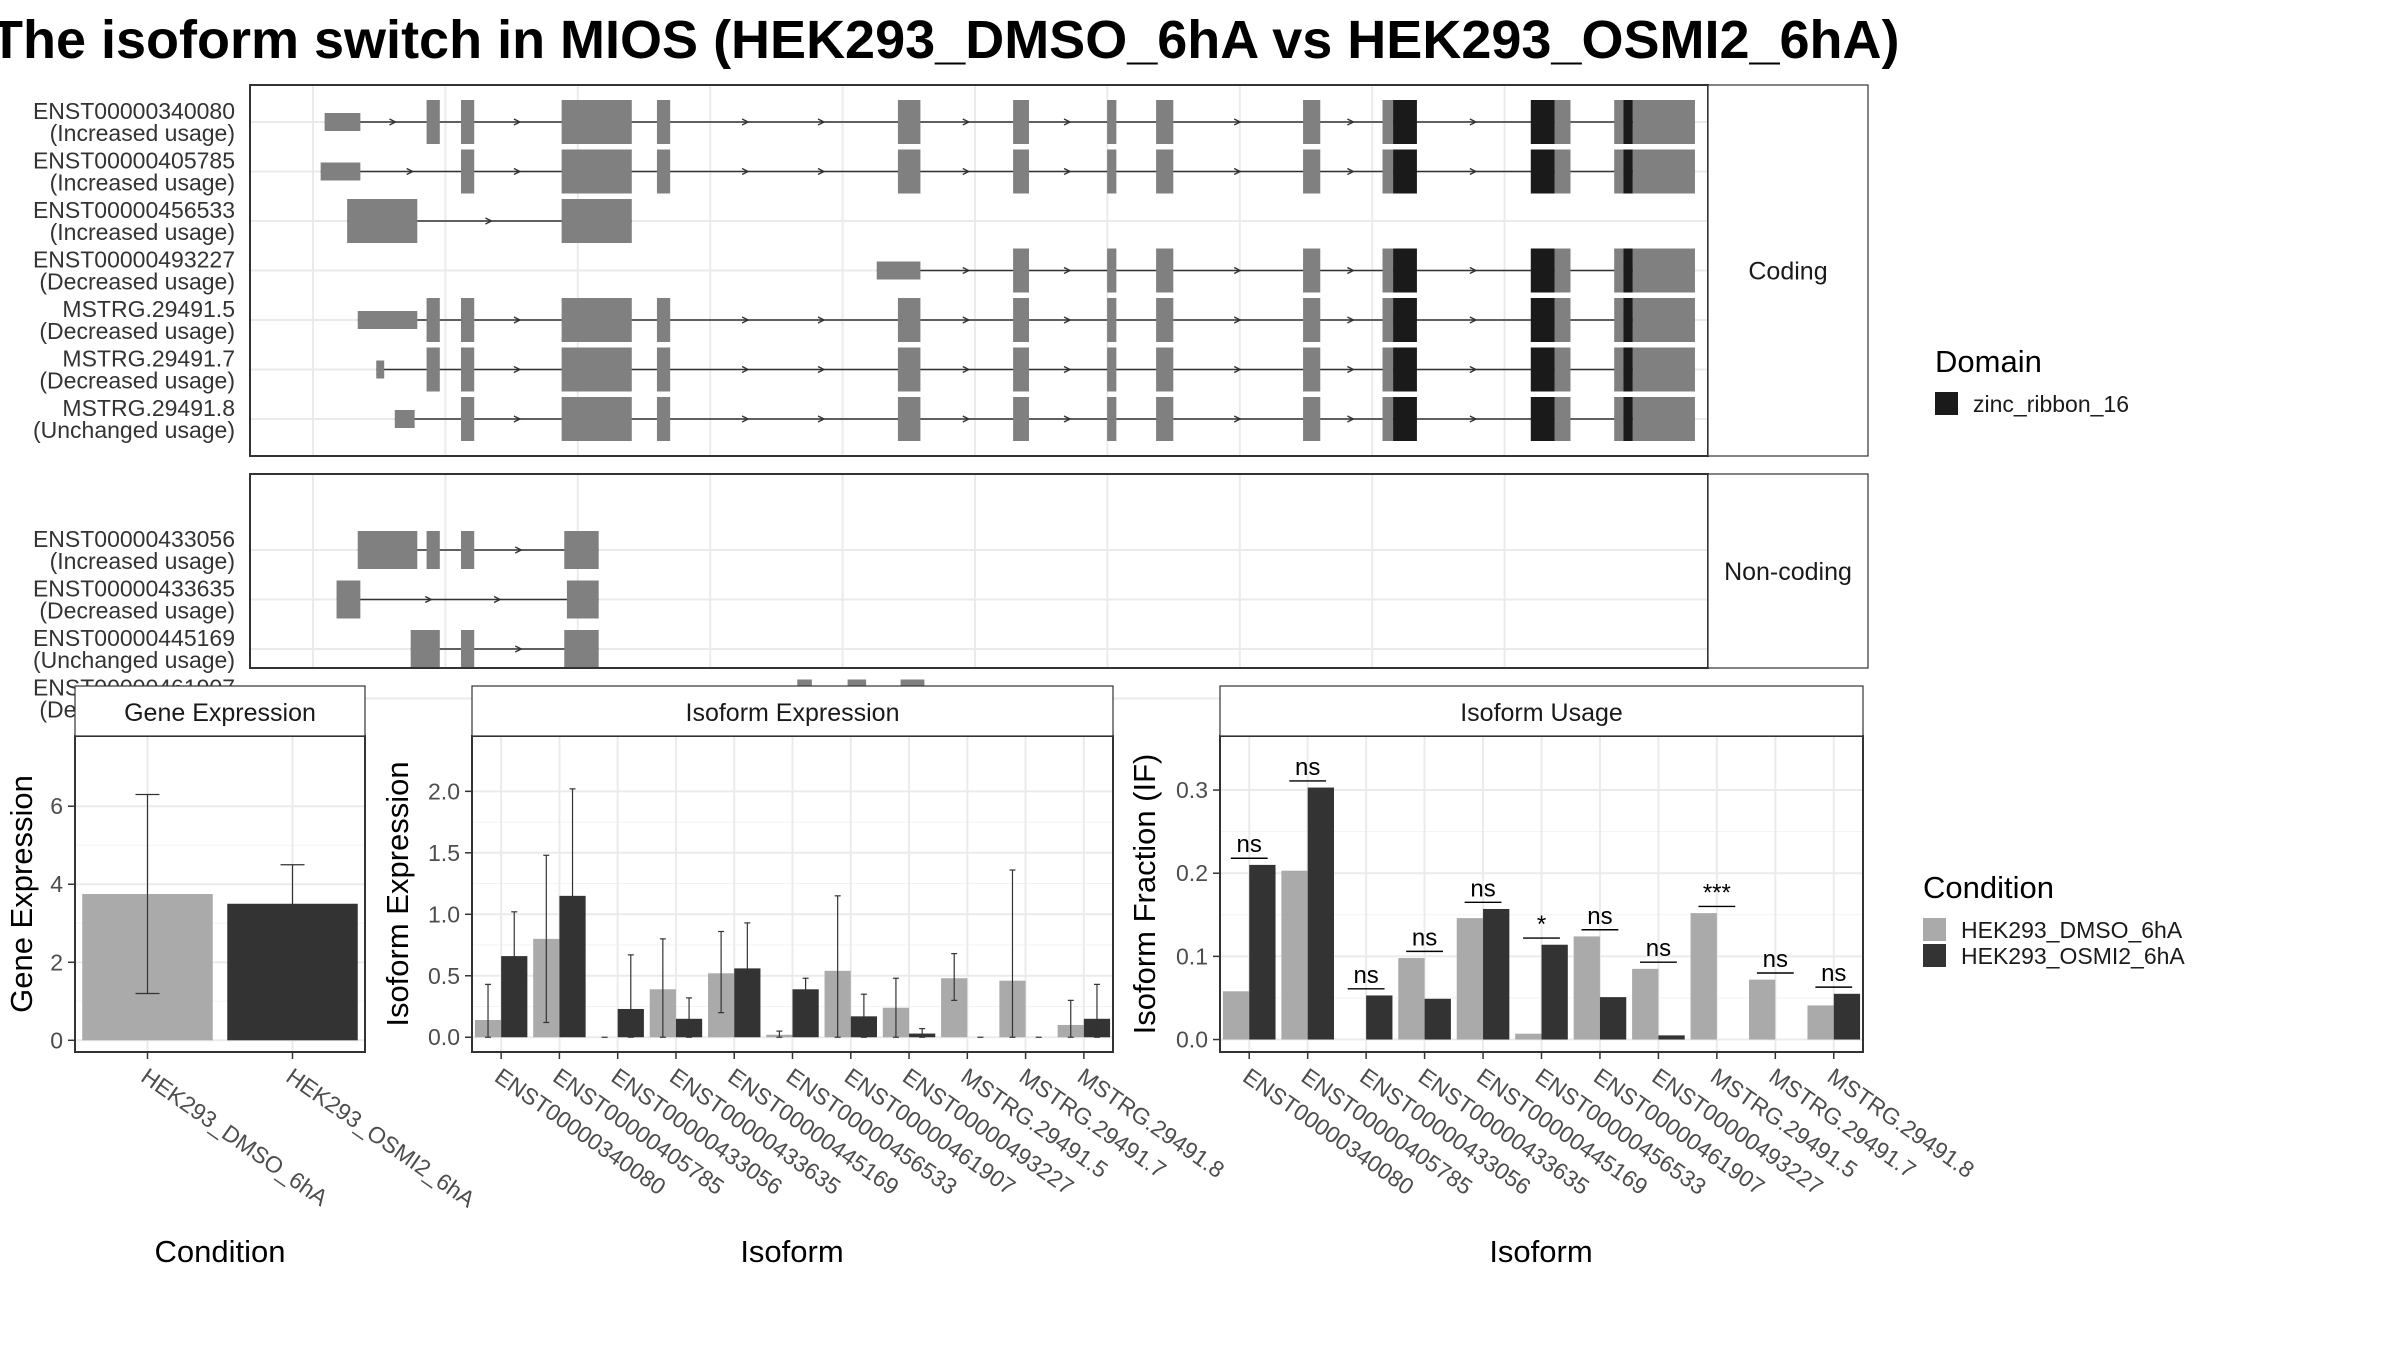 Image resolution: width=2400 pixels, height=1350 pixels. Describe the element at coordinates (1787, 272) in the screenshot. I see `coding-strip-label: Coding` at that location.